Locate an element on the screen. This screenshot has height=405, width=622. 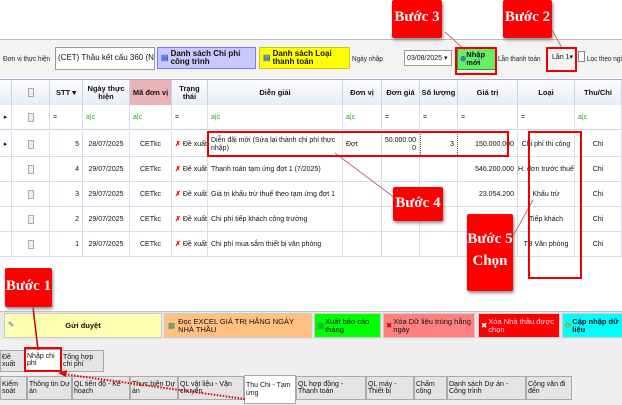
main-tab-1: Thông tin Dự án is located at coordinates (49, 388).